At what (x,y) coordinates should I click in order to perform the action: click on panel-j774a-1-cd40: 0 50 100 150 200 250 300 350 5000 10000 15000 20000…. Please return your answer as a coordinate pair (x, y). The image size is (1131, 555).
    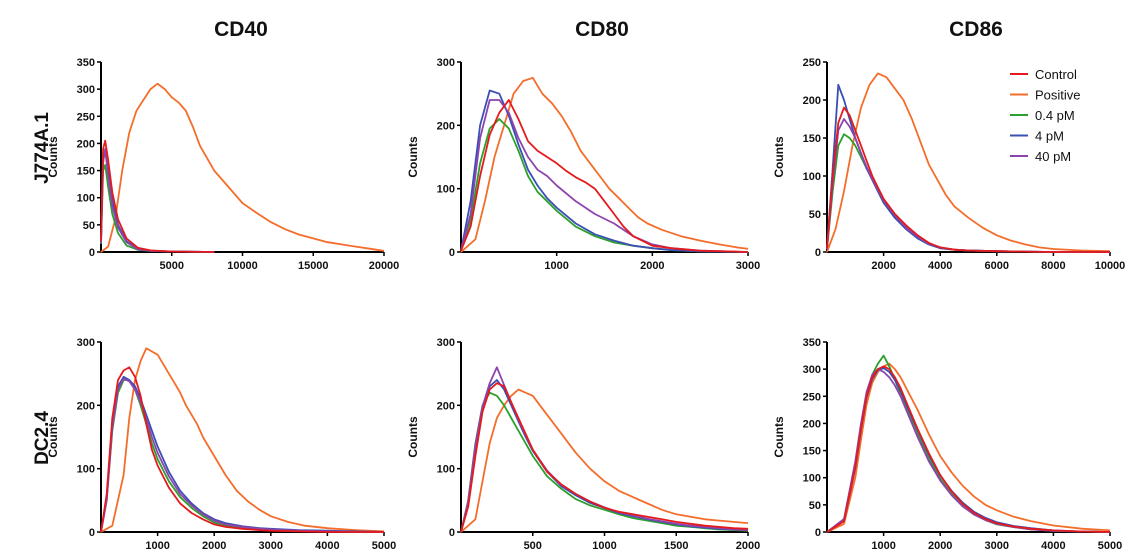
    Looking at the image, I should click on (222, 164).